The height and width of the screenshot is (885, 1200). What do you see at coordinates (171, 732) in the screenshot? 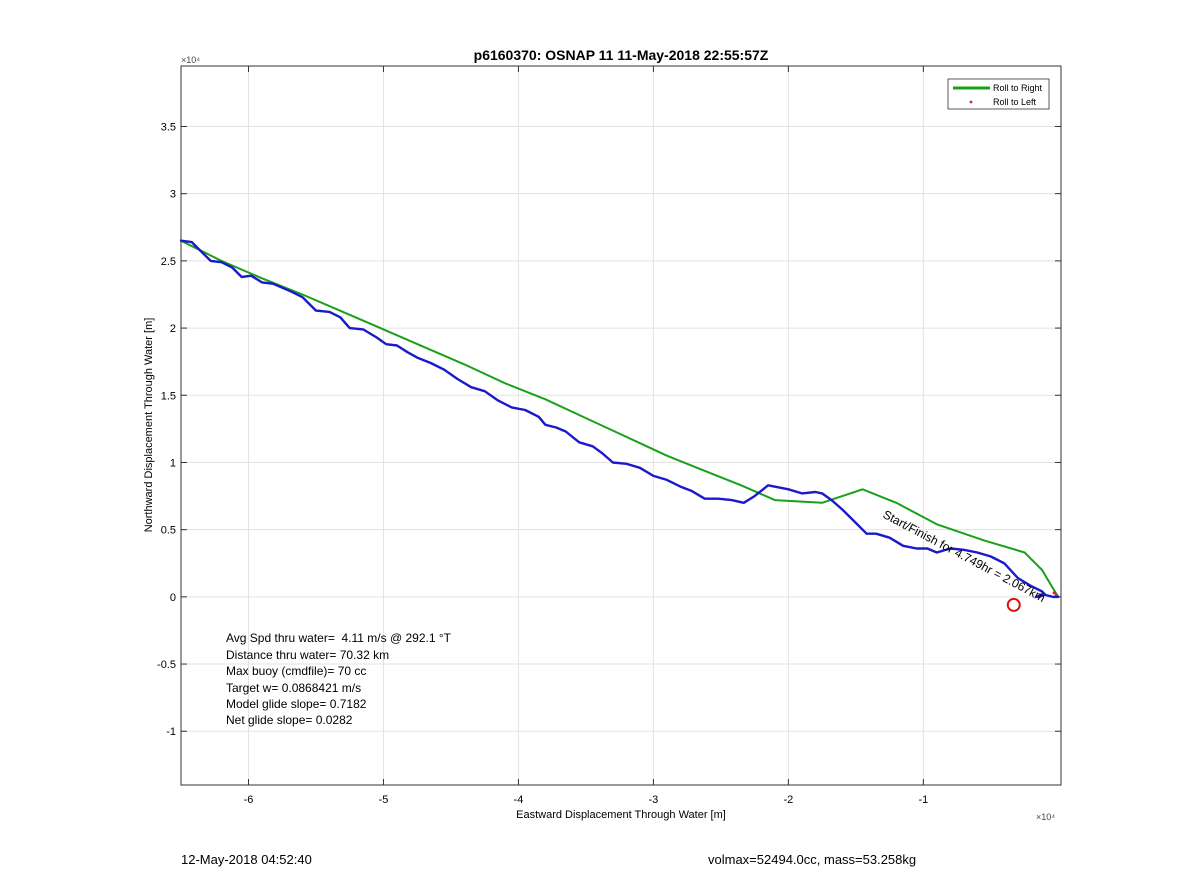
I see `y-tick-label: -1` at bounding box center [171, 732].